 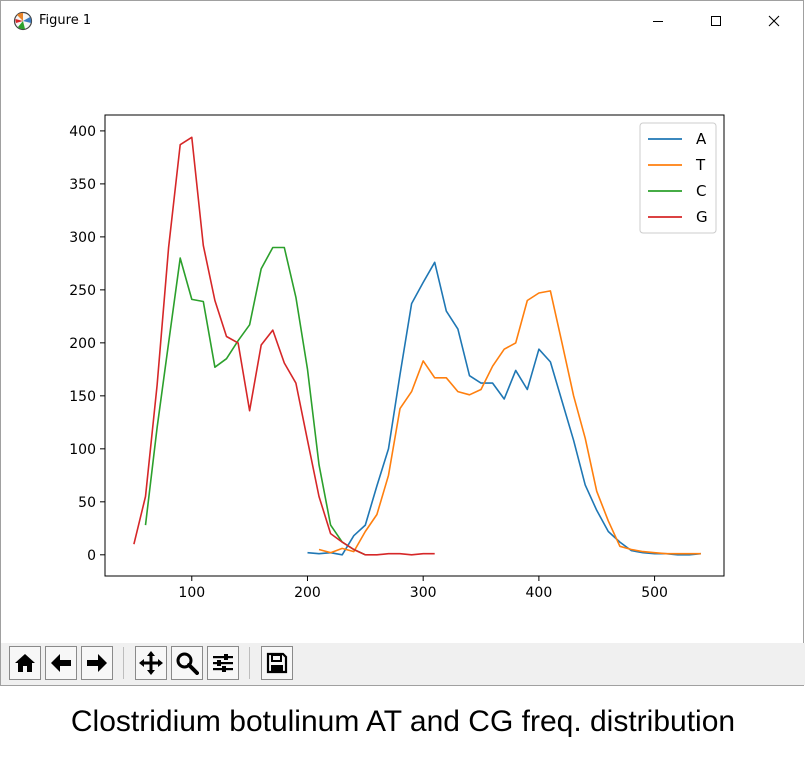 I want to click on series-line-C, so click(x=255, y=401).